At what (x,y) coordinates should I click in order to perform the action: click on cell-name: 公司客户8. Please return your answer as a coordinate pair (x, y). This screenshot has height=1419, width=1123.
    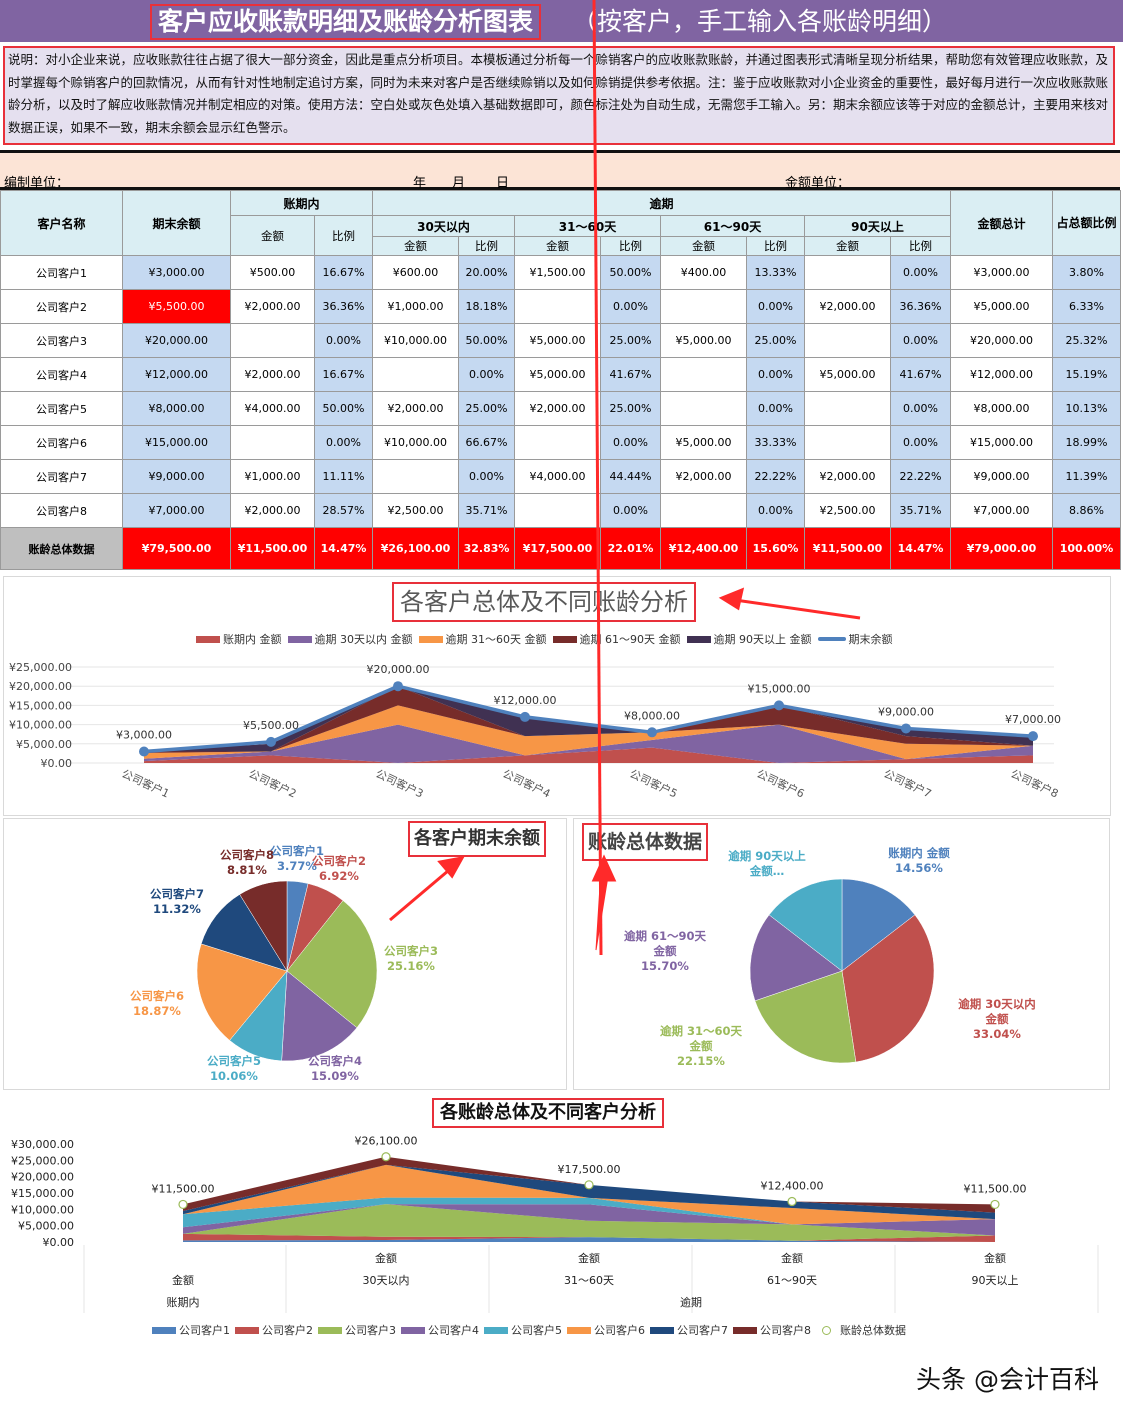
    Looking at the image, I should click on (61, 510).